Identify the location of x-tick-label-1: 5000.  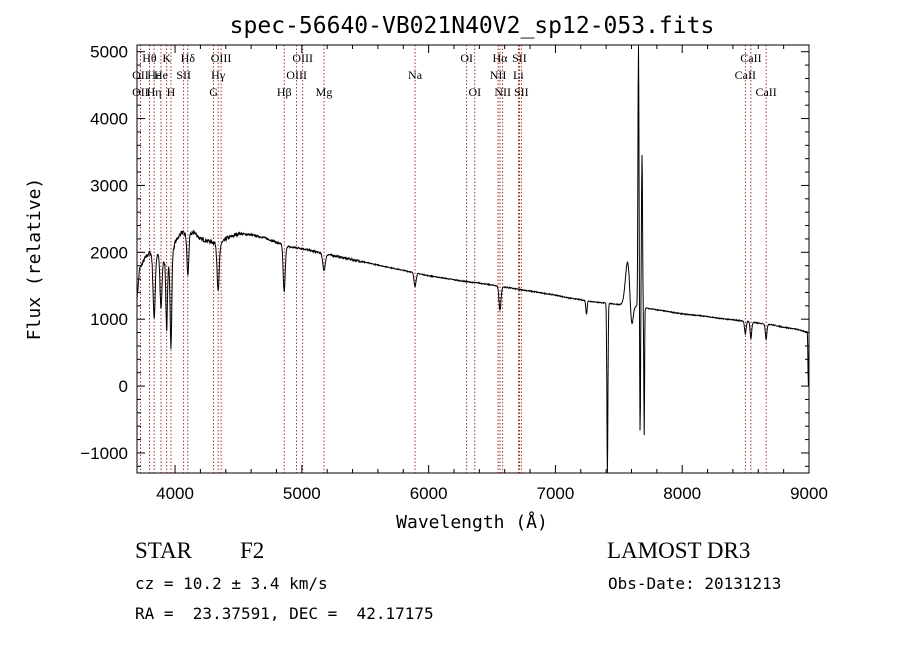
(302, 493).